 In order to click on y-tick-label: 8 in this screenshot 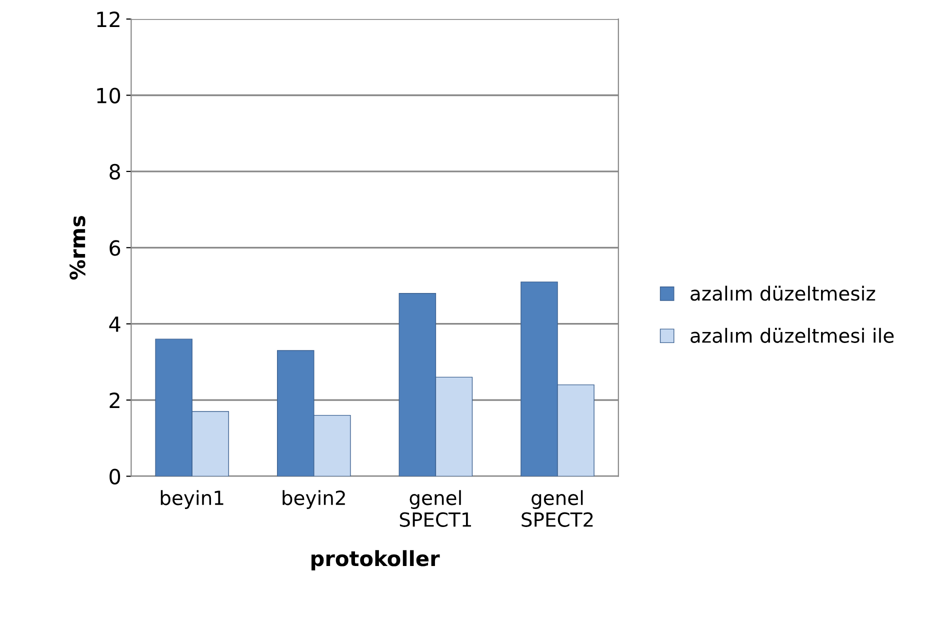, I will do `click(115, 172)`.